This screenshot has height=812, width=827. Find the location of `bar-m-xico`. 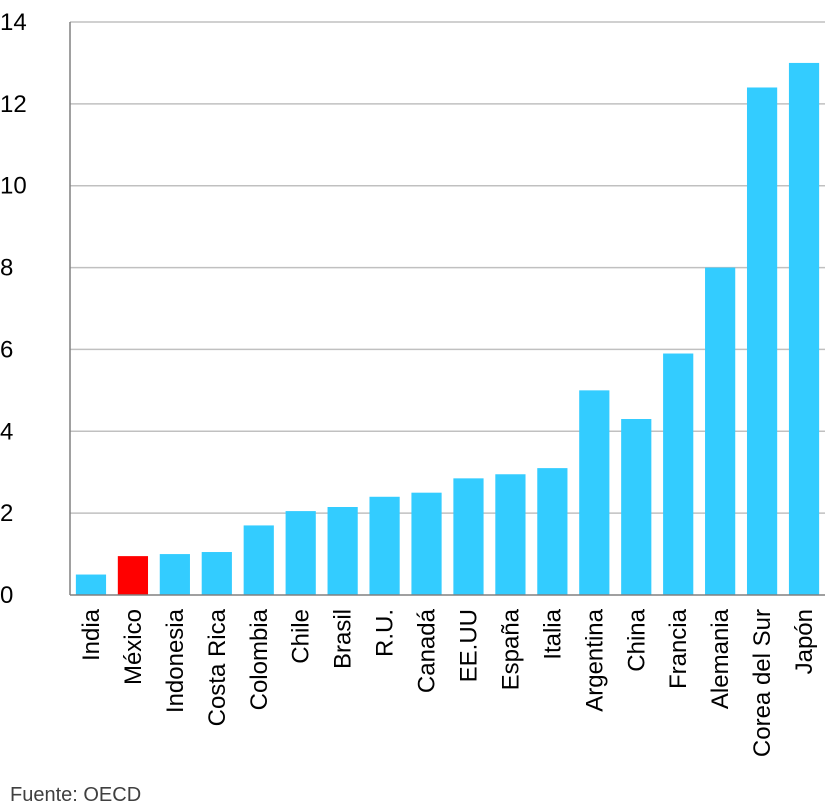

bar-m-xico is located at coordinates (133, 575).